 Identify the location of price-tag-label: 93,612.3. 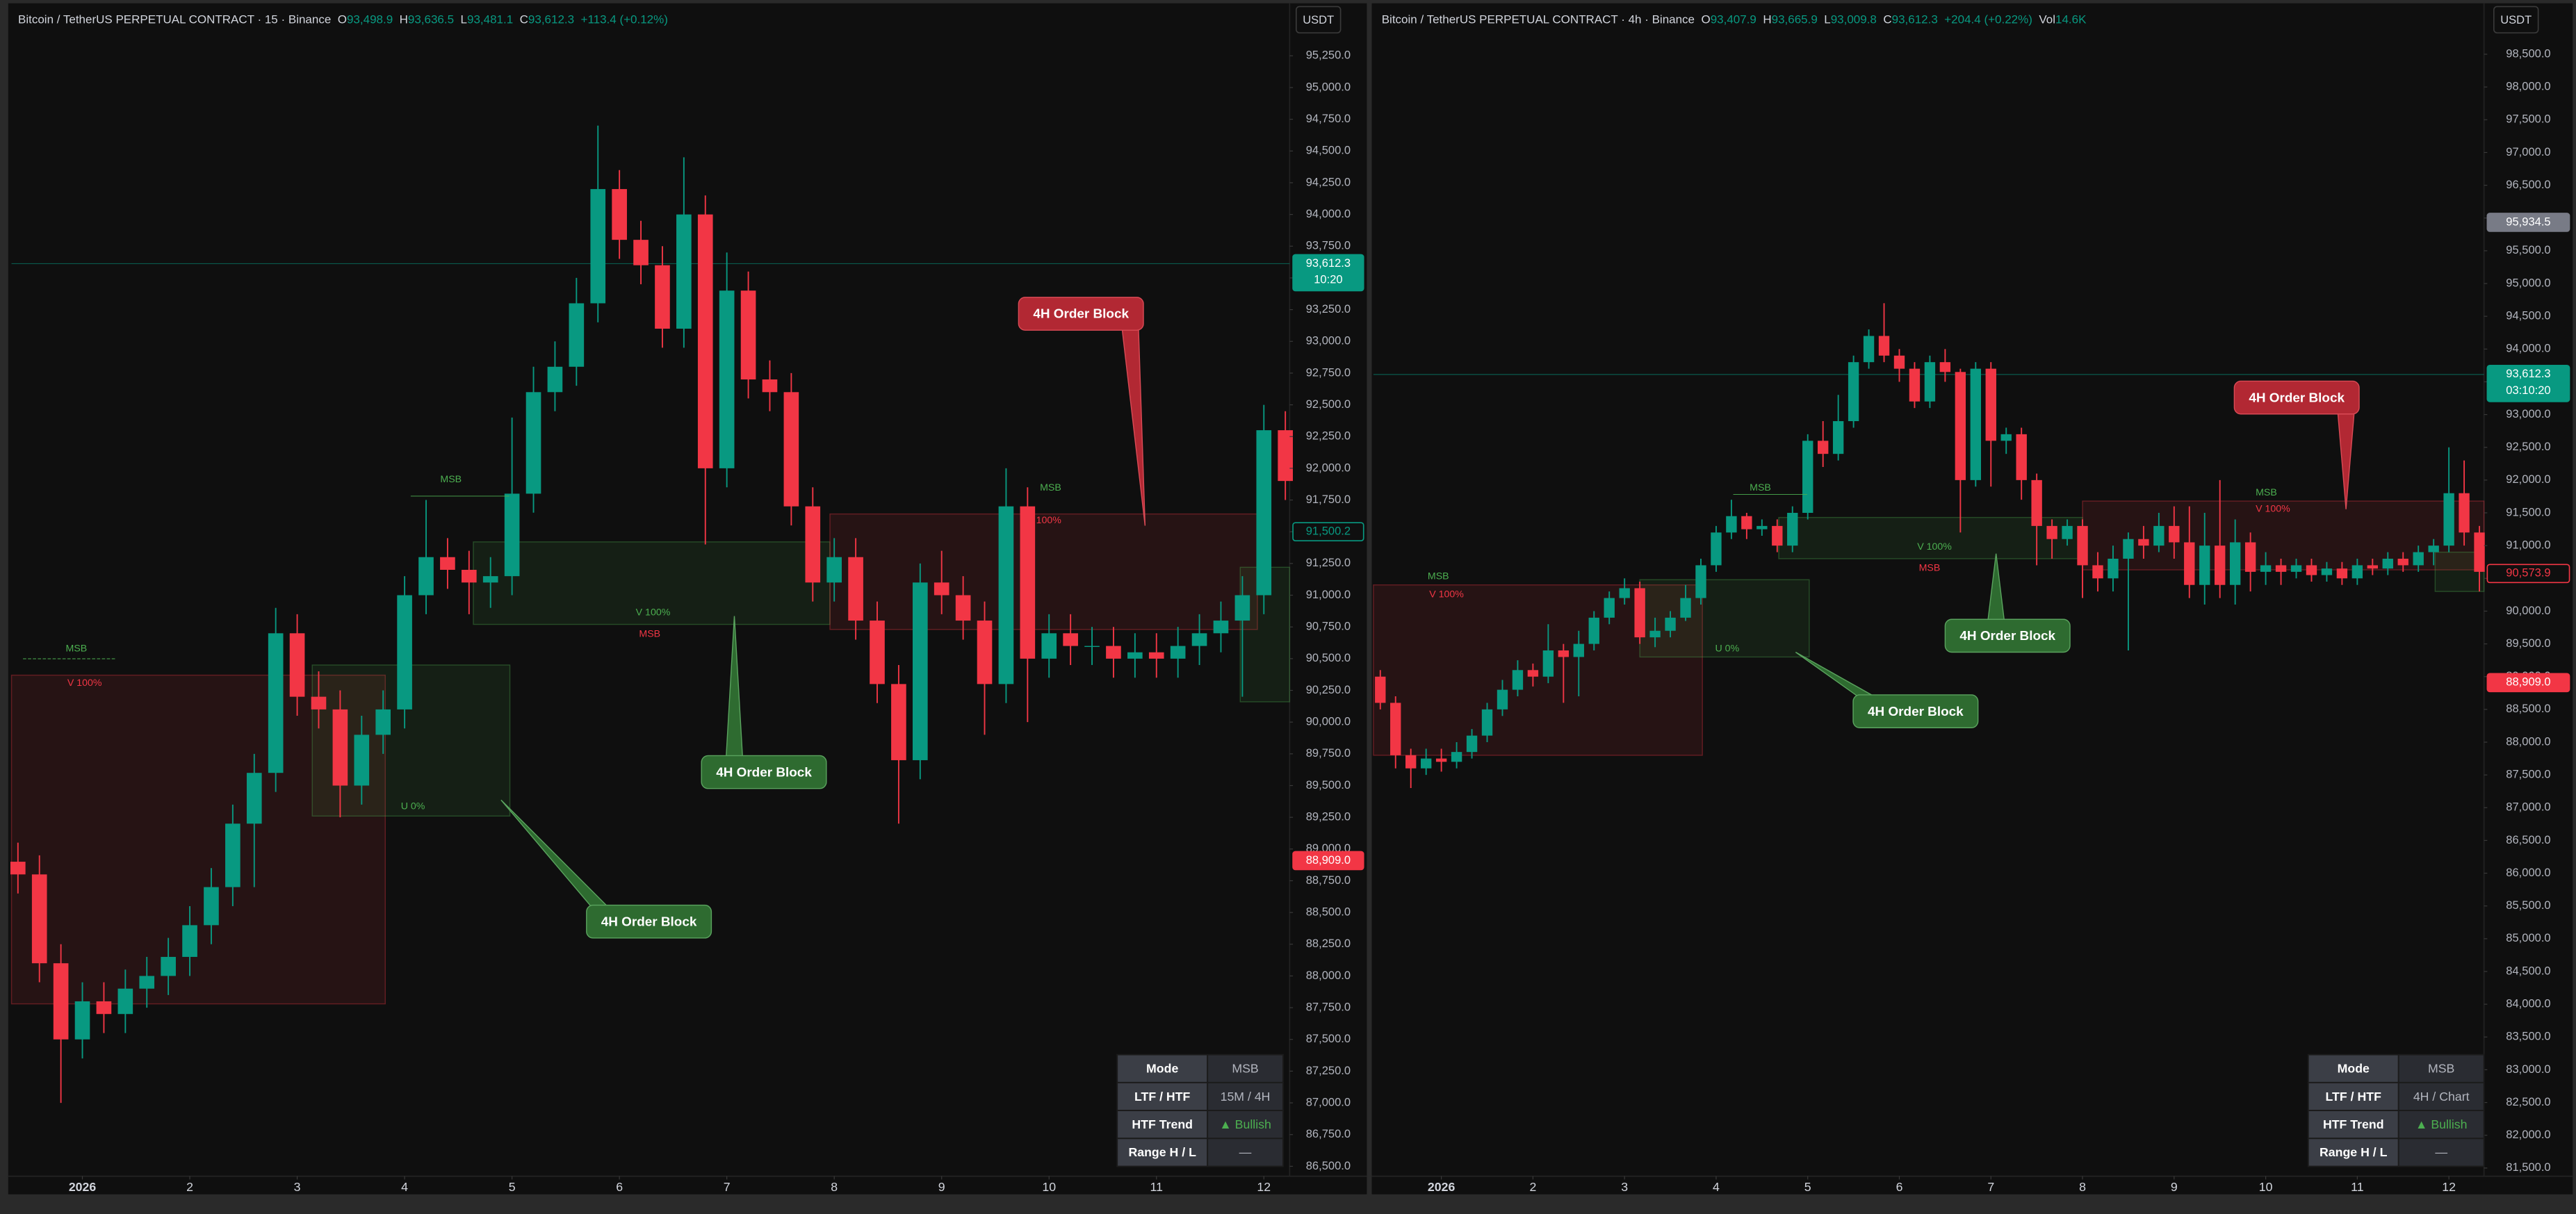
(1328, 263).